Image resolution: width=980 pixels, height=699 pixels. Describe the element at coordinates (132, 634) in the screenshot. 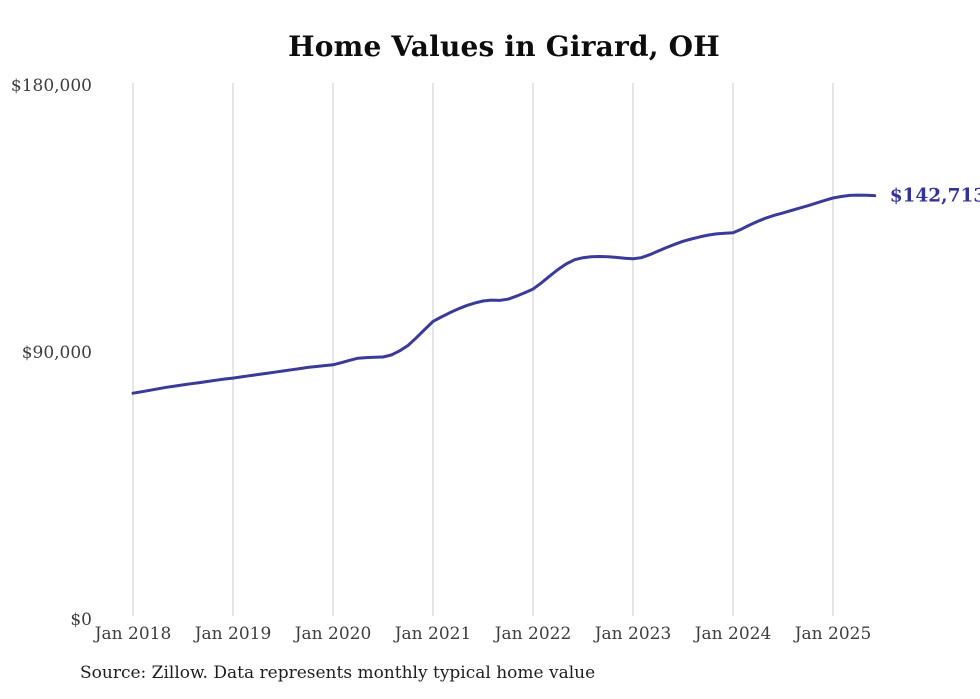

I see `x-axis-tick-label: Jan 2018` at that location.